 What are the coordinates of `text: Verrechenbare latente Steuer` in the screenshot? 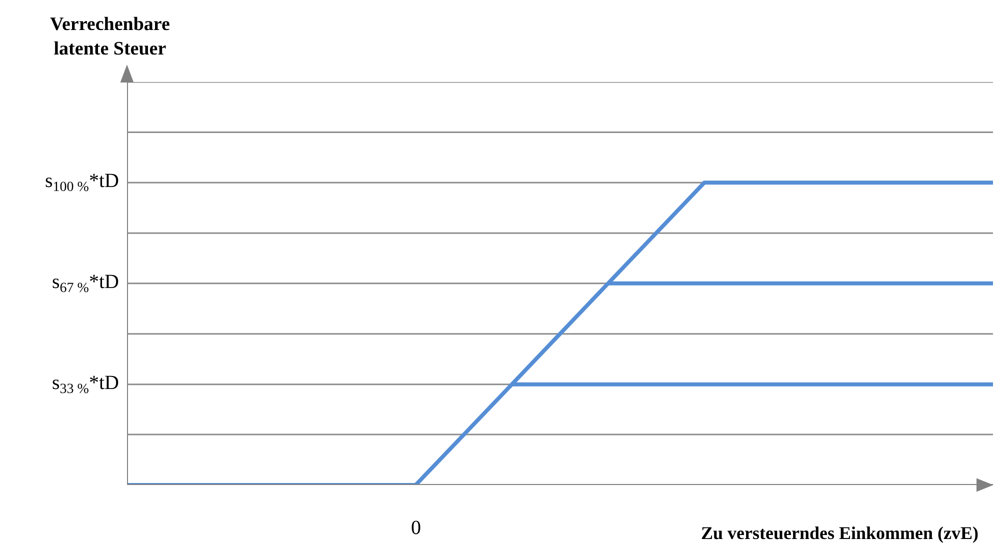 It's located at (110, 37).